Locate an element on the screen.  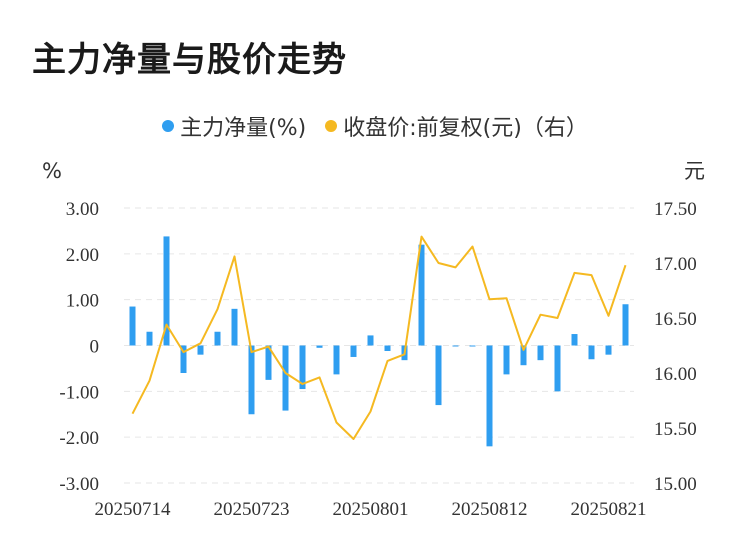
legend-label-close-price: 收盘价:前复权(元)（右） is located at coordinates (465, 128).